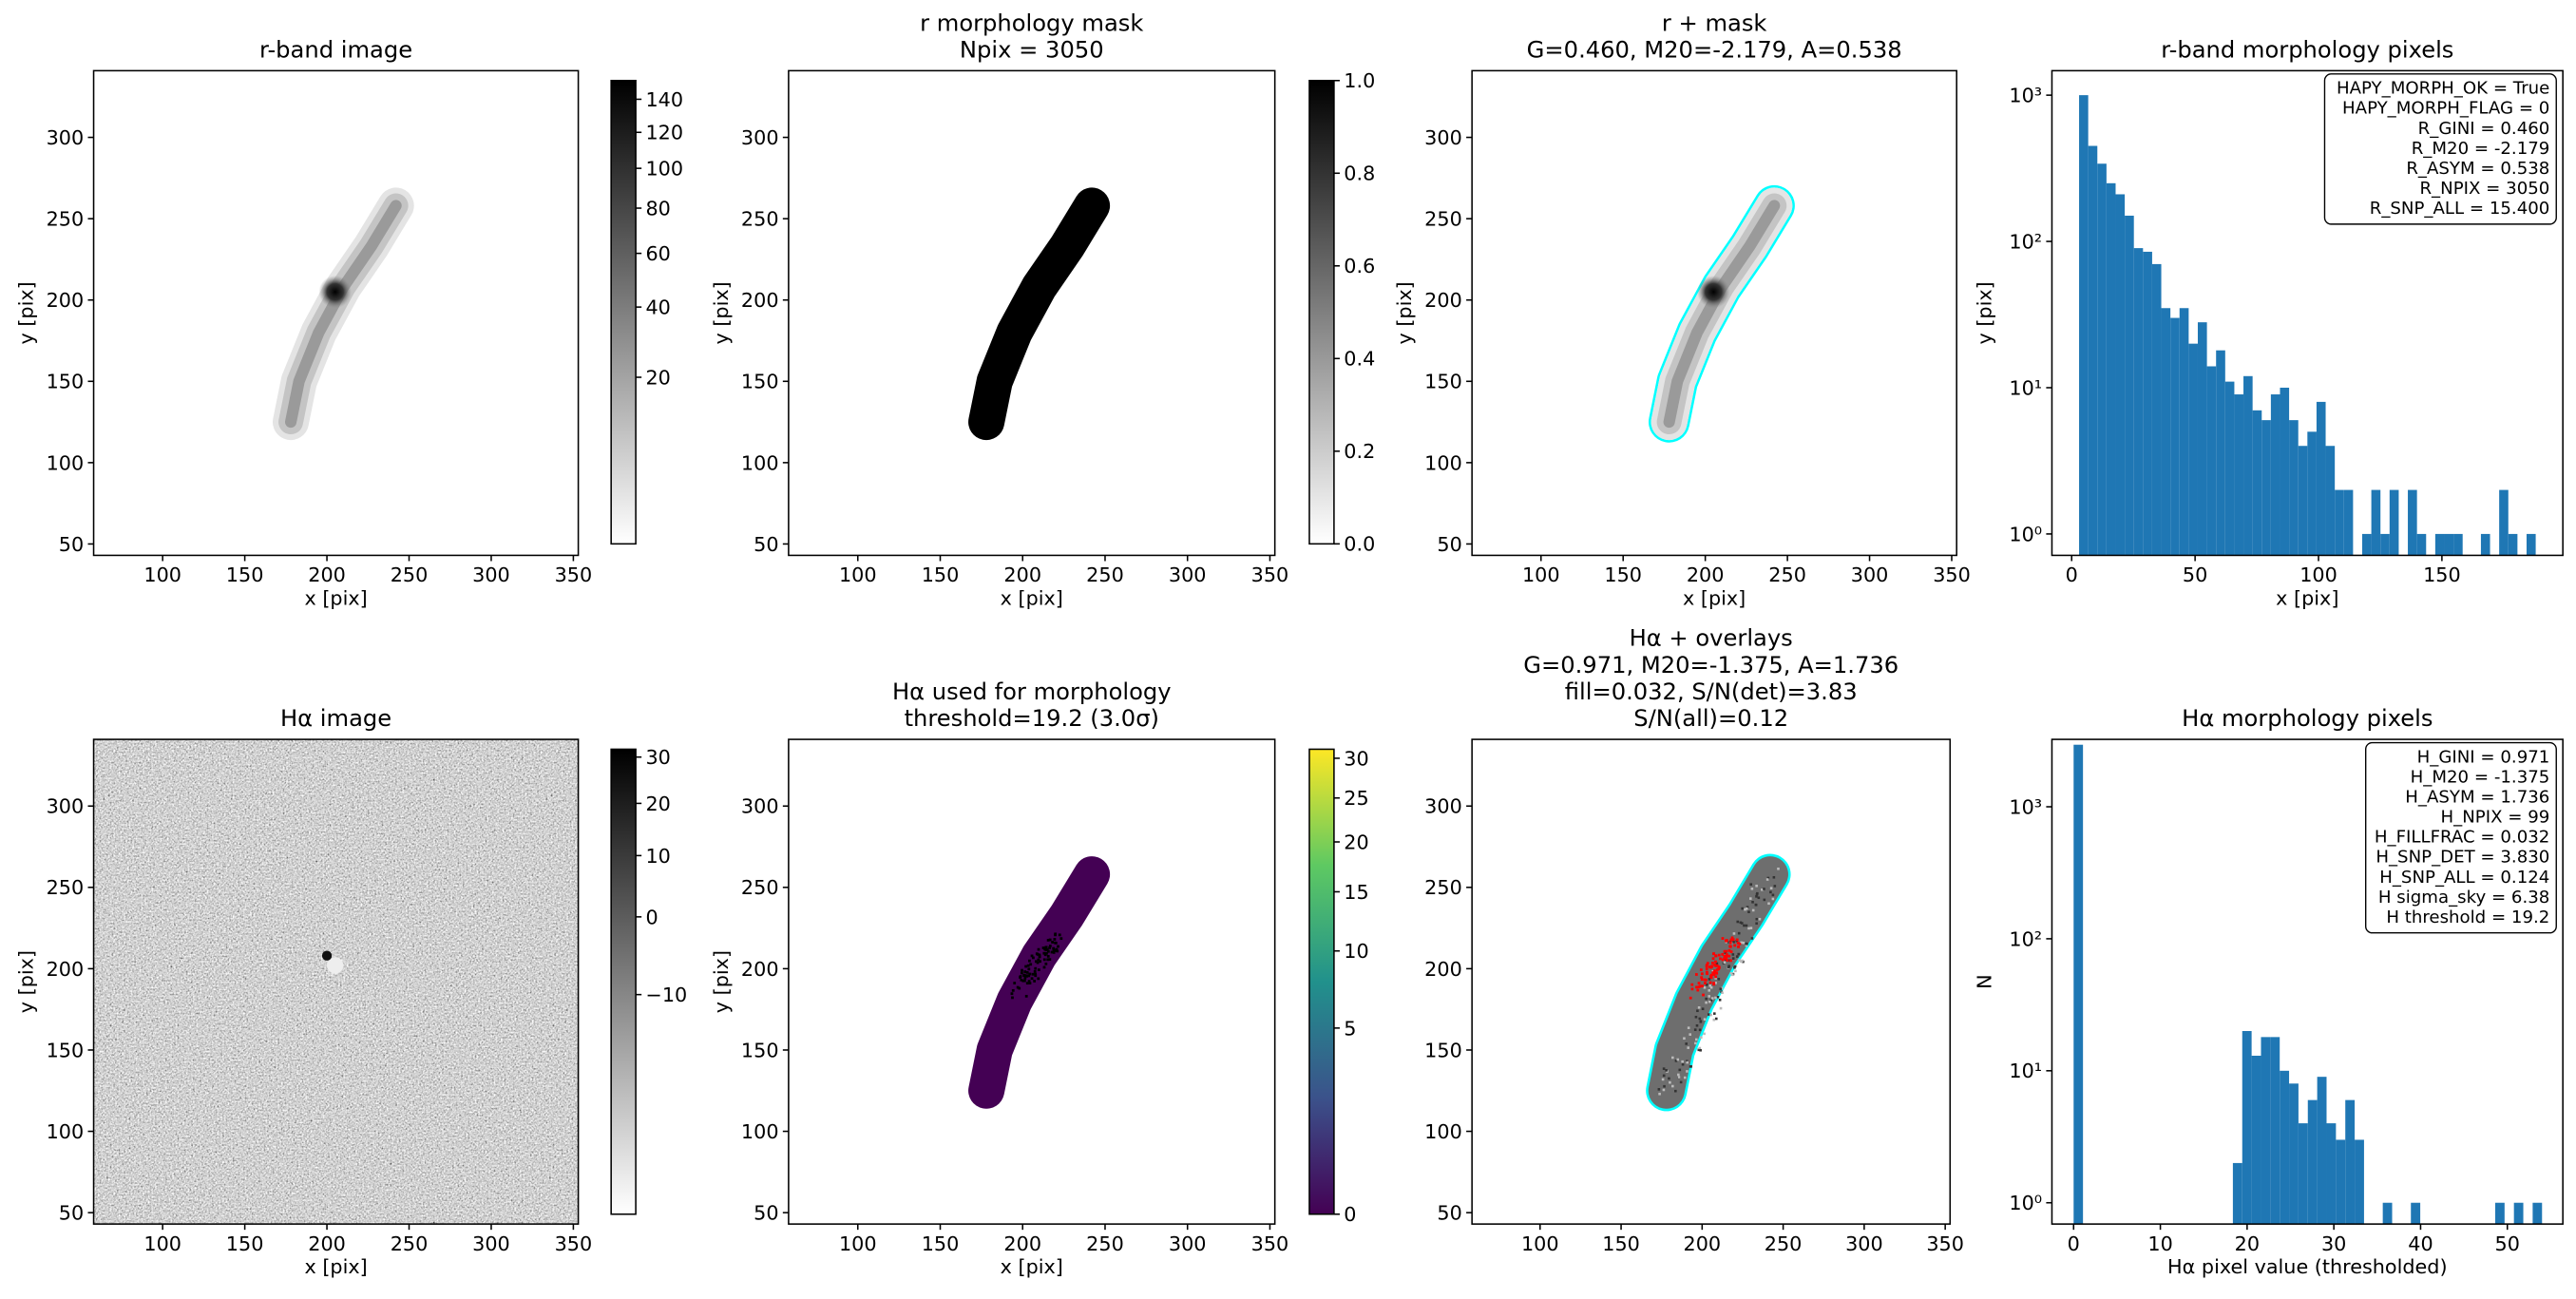 This screenshot has width=2576, height=1299. What do you see at coordinates (760, 220) in the screenshot?
I see `y-tick-label: 250` at bounding box center [760, 220].